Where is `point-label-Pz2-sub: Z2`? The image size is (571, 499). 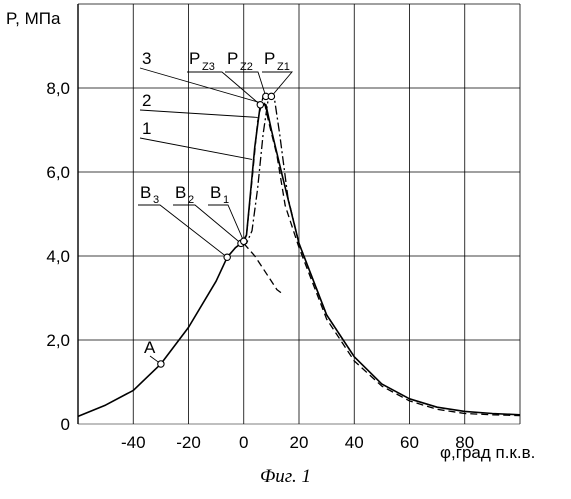
point-label-Pz2-sub: Z2 is located at coordinates (246, 67).